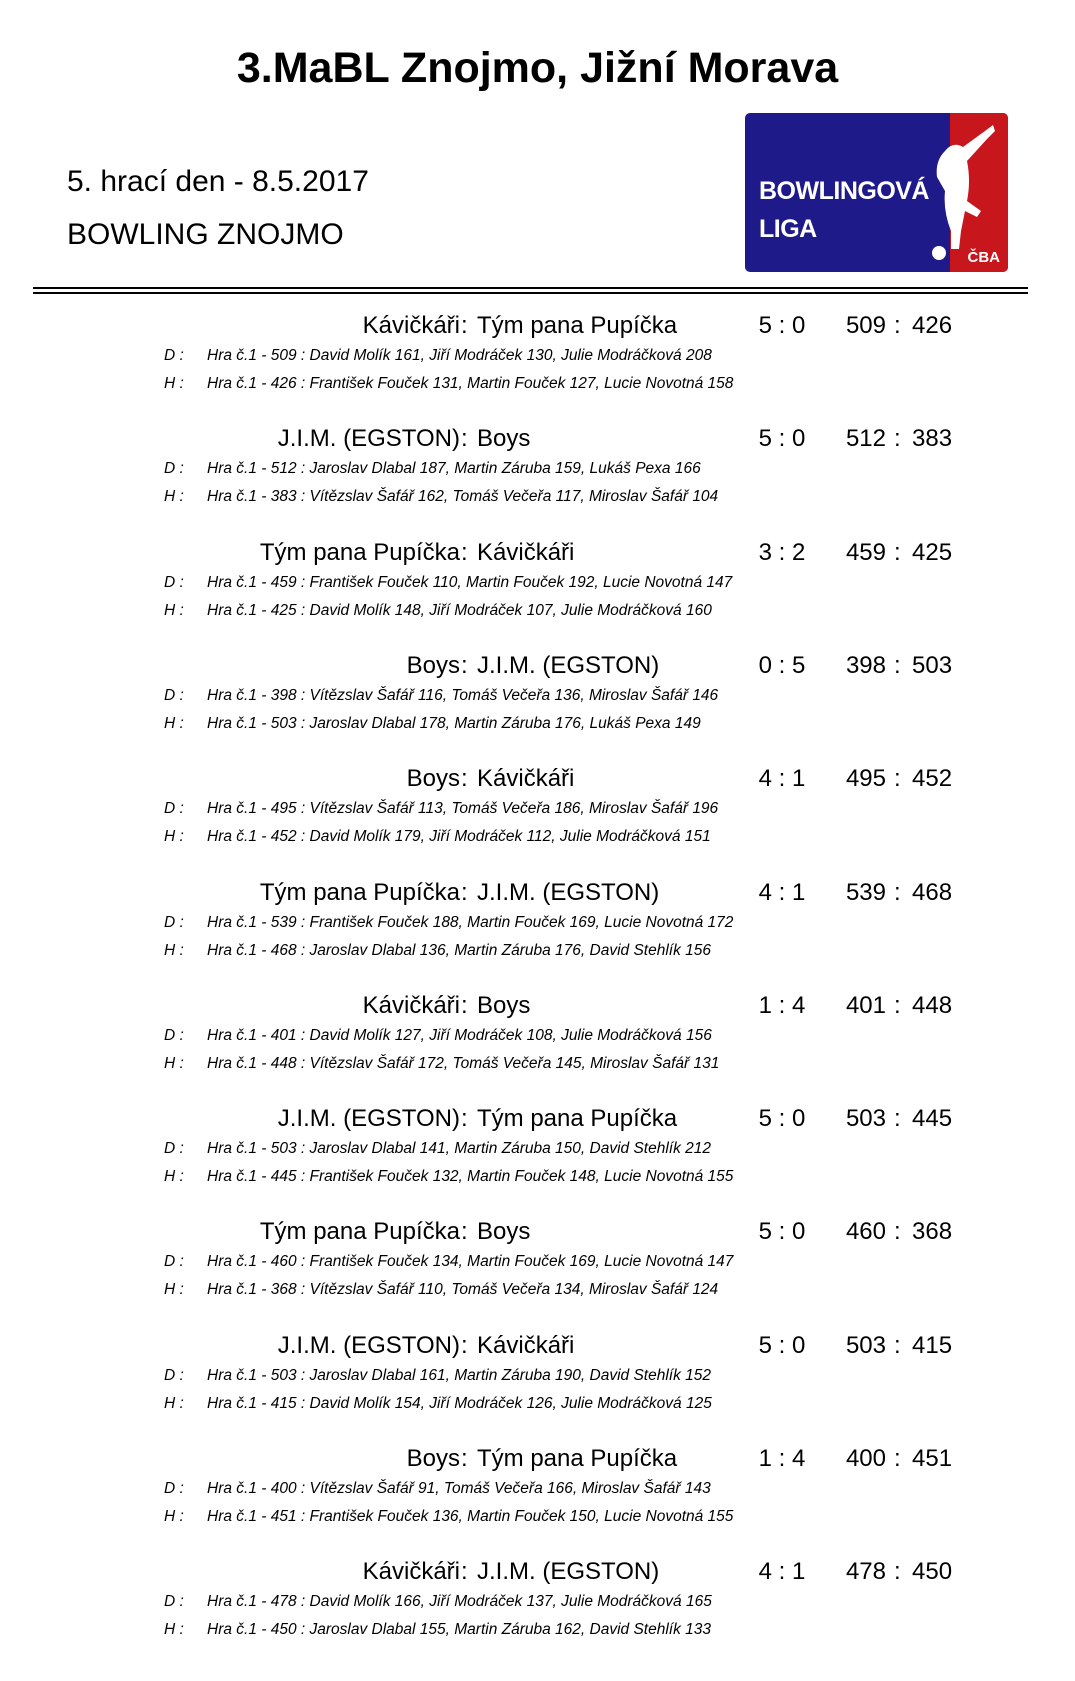 Image resolution: width=1075 pixels, height=1681 pixels. Describe the element at coordinates (782, 665) in the screenshot. I see `match-points: 0 : 5` at that location.